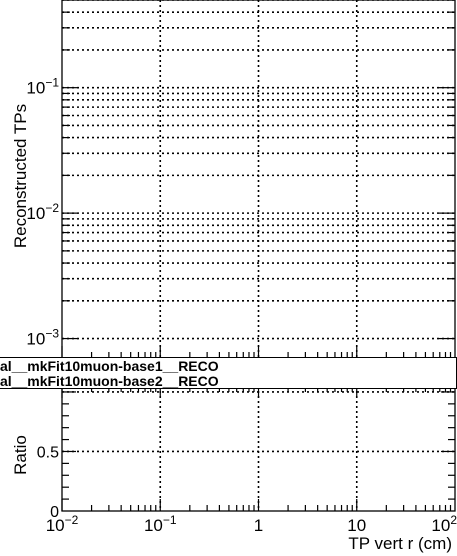 The height and width of the screenshot is (556, 457). Describe the element at coordinates (42, 338) in the screenshot. I see `y-tick-label: 10⁻³` at that location.